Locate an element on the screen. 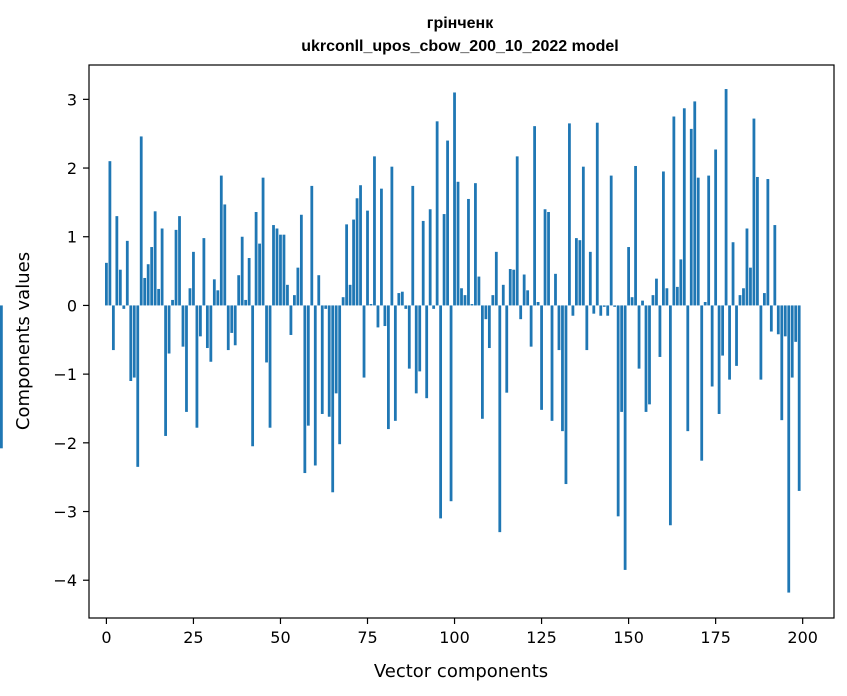  y-tick-label: 2 is located at coordinates (72, 168).